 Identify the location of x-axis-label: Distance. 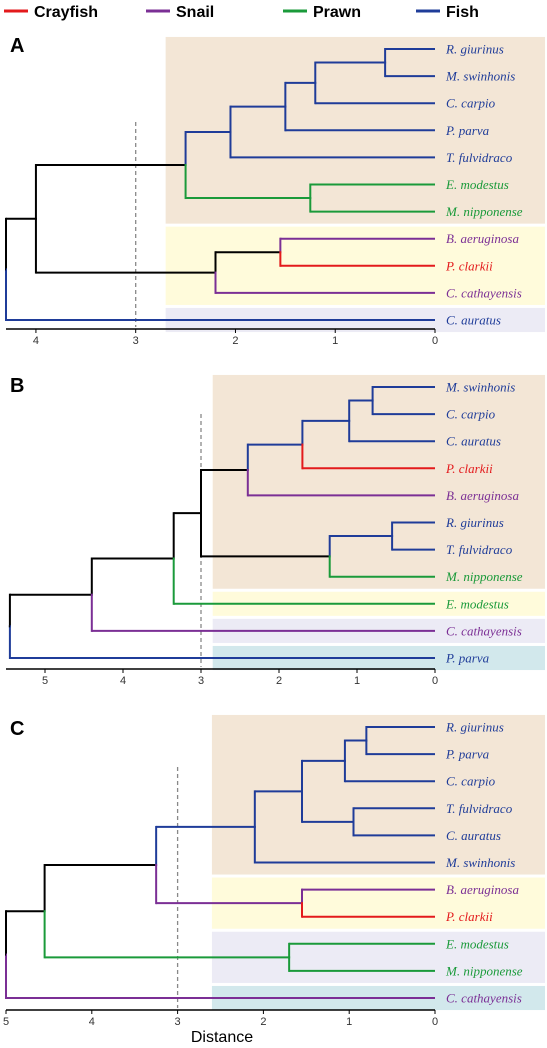
(222, 1037).